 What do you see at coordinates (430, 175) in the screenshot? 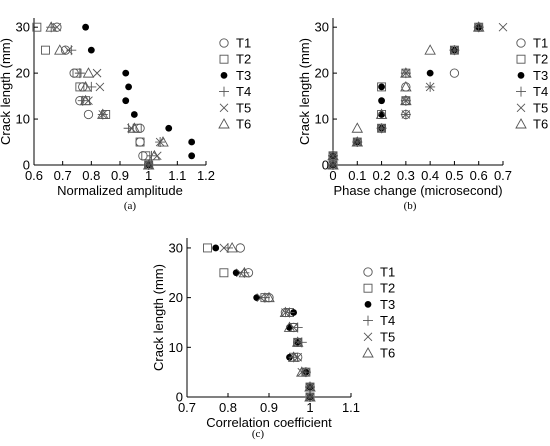
I see `x-tick-label: 0.4` at bounding box center [430, 175].